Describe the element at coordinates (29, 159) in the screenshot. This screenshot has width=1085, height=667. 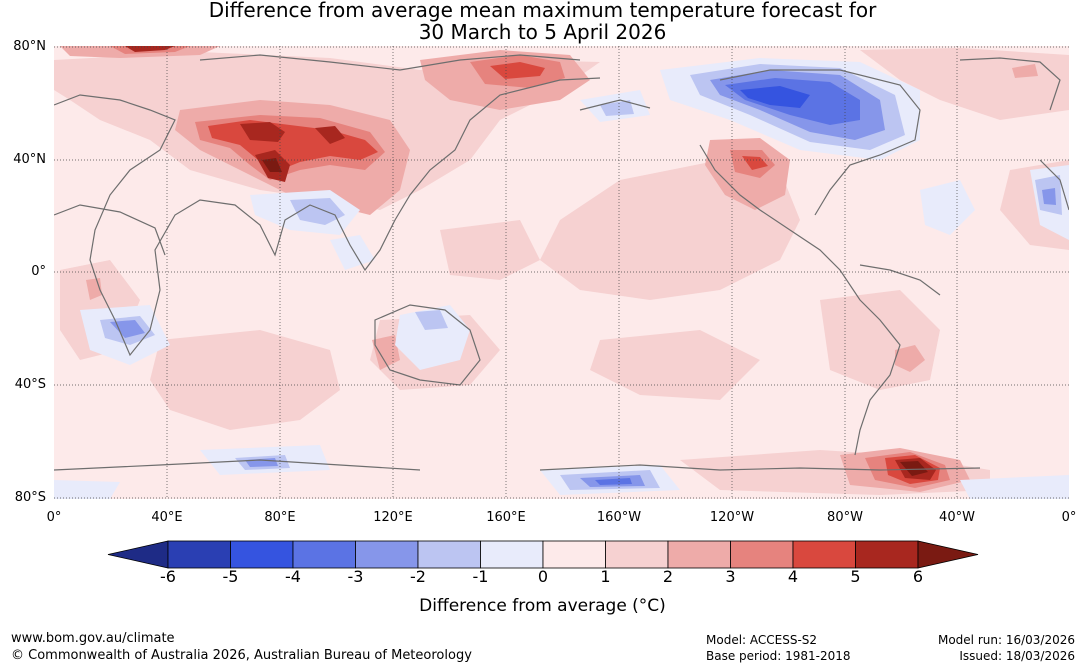
I see `lat-label-40n: 40°N` at that location.